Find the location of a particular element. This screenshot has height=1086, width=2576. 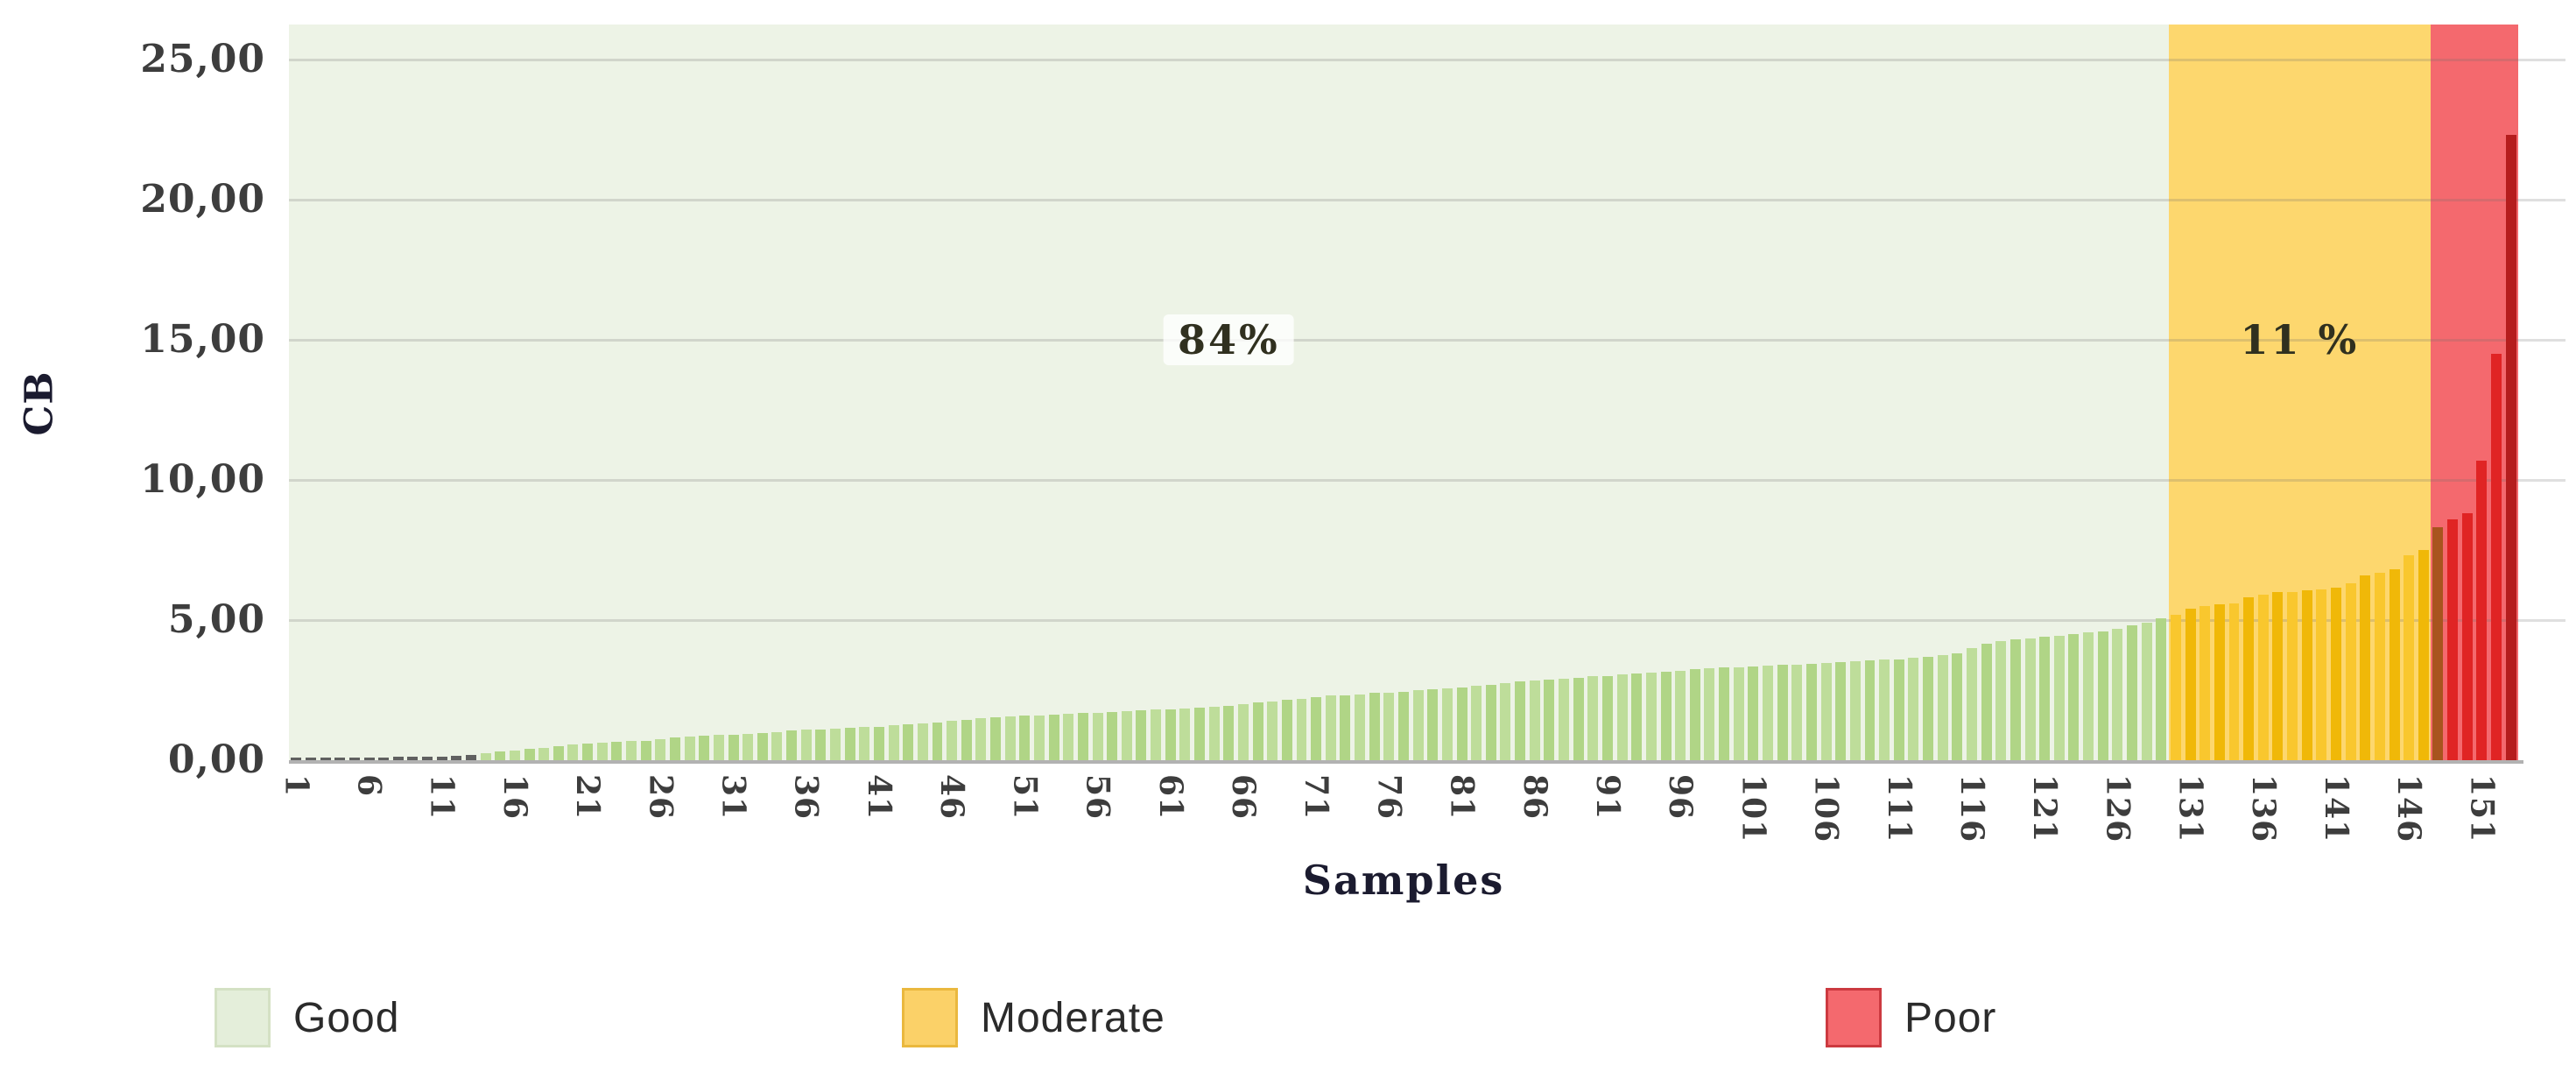

legend-item-poor: Poor is located at coordinates (1911, 1017).